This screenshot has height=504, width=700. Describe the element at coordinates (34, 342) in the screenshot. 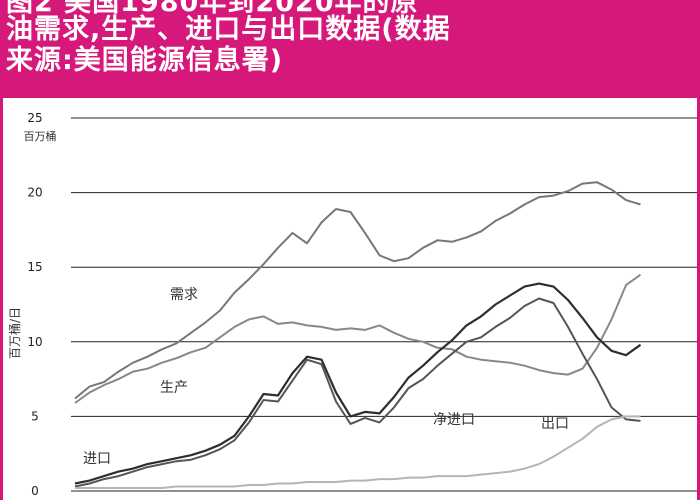

I see `y-tick-label: 10` at that location.